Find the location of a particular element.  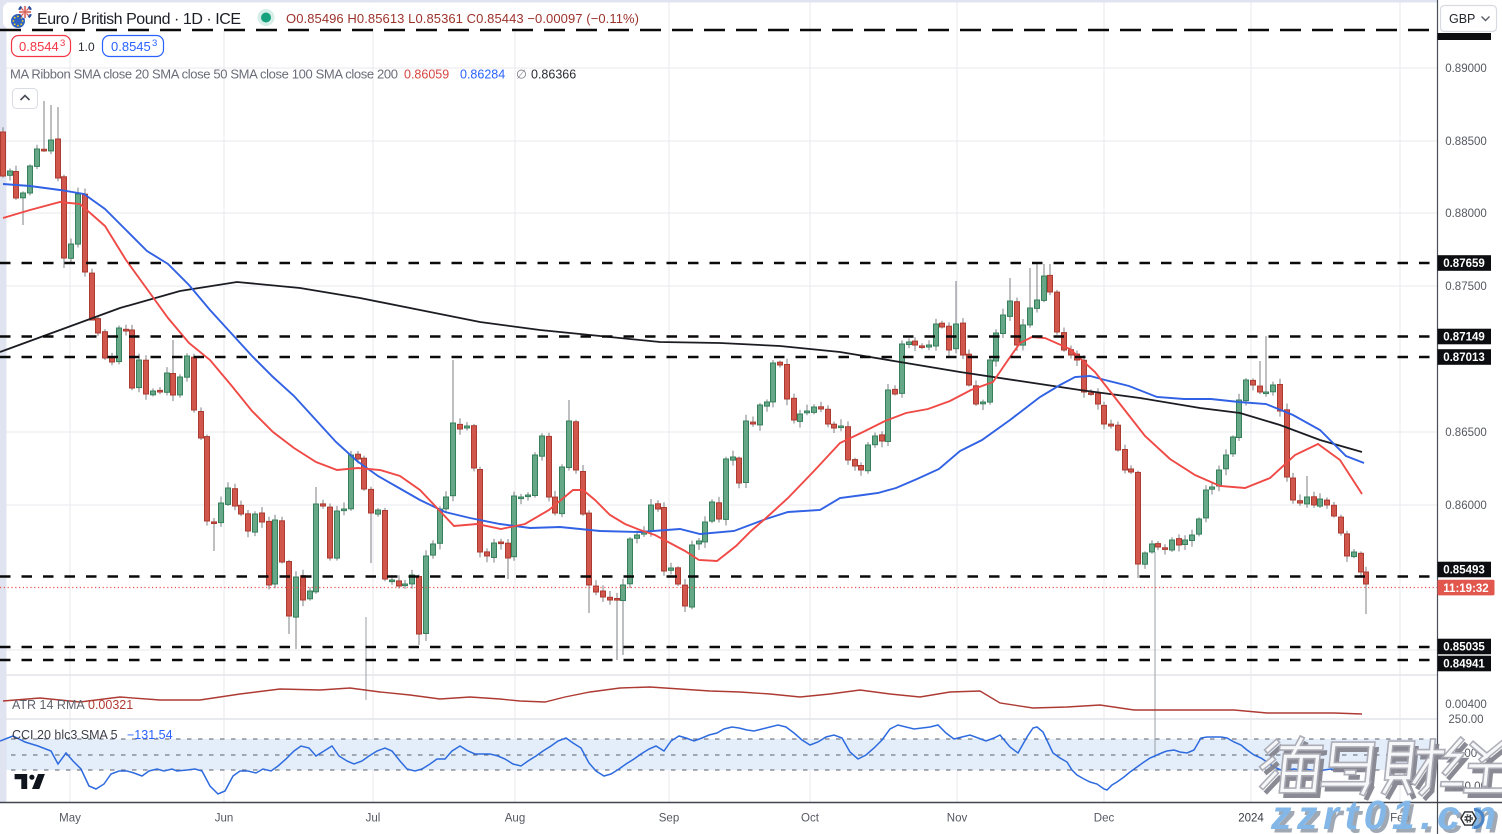

svg-text: 0.86059 is located at coordinates (426, 75).